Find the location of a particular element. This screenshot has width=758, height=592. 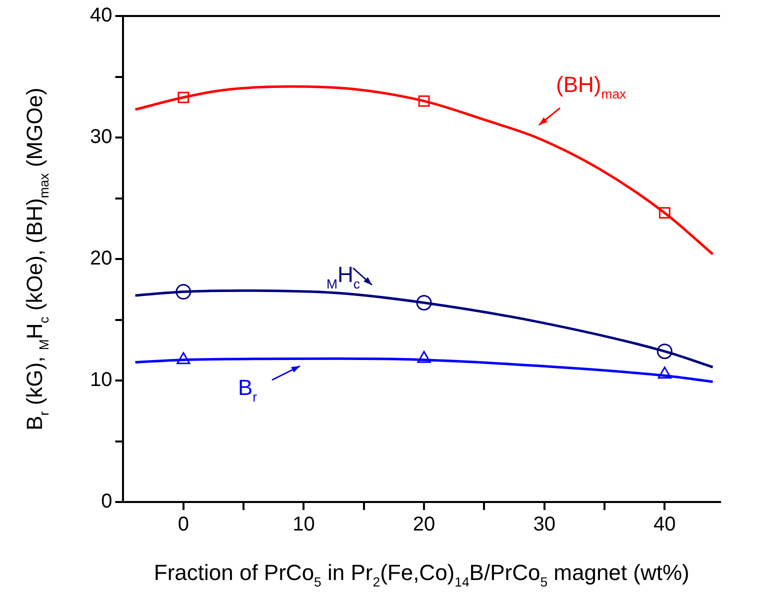

x-tick-label: 30 is located at coordinates (544, 525).